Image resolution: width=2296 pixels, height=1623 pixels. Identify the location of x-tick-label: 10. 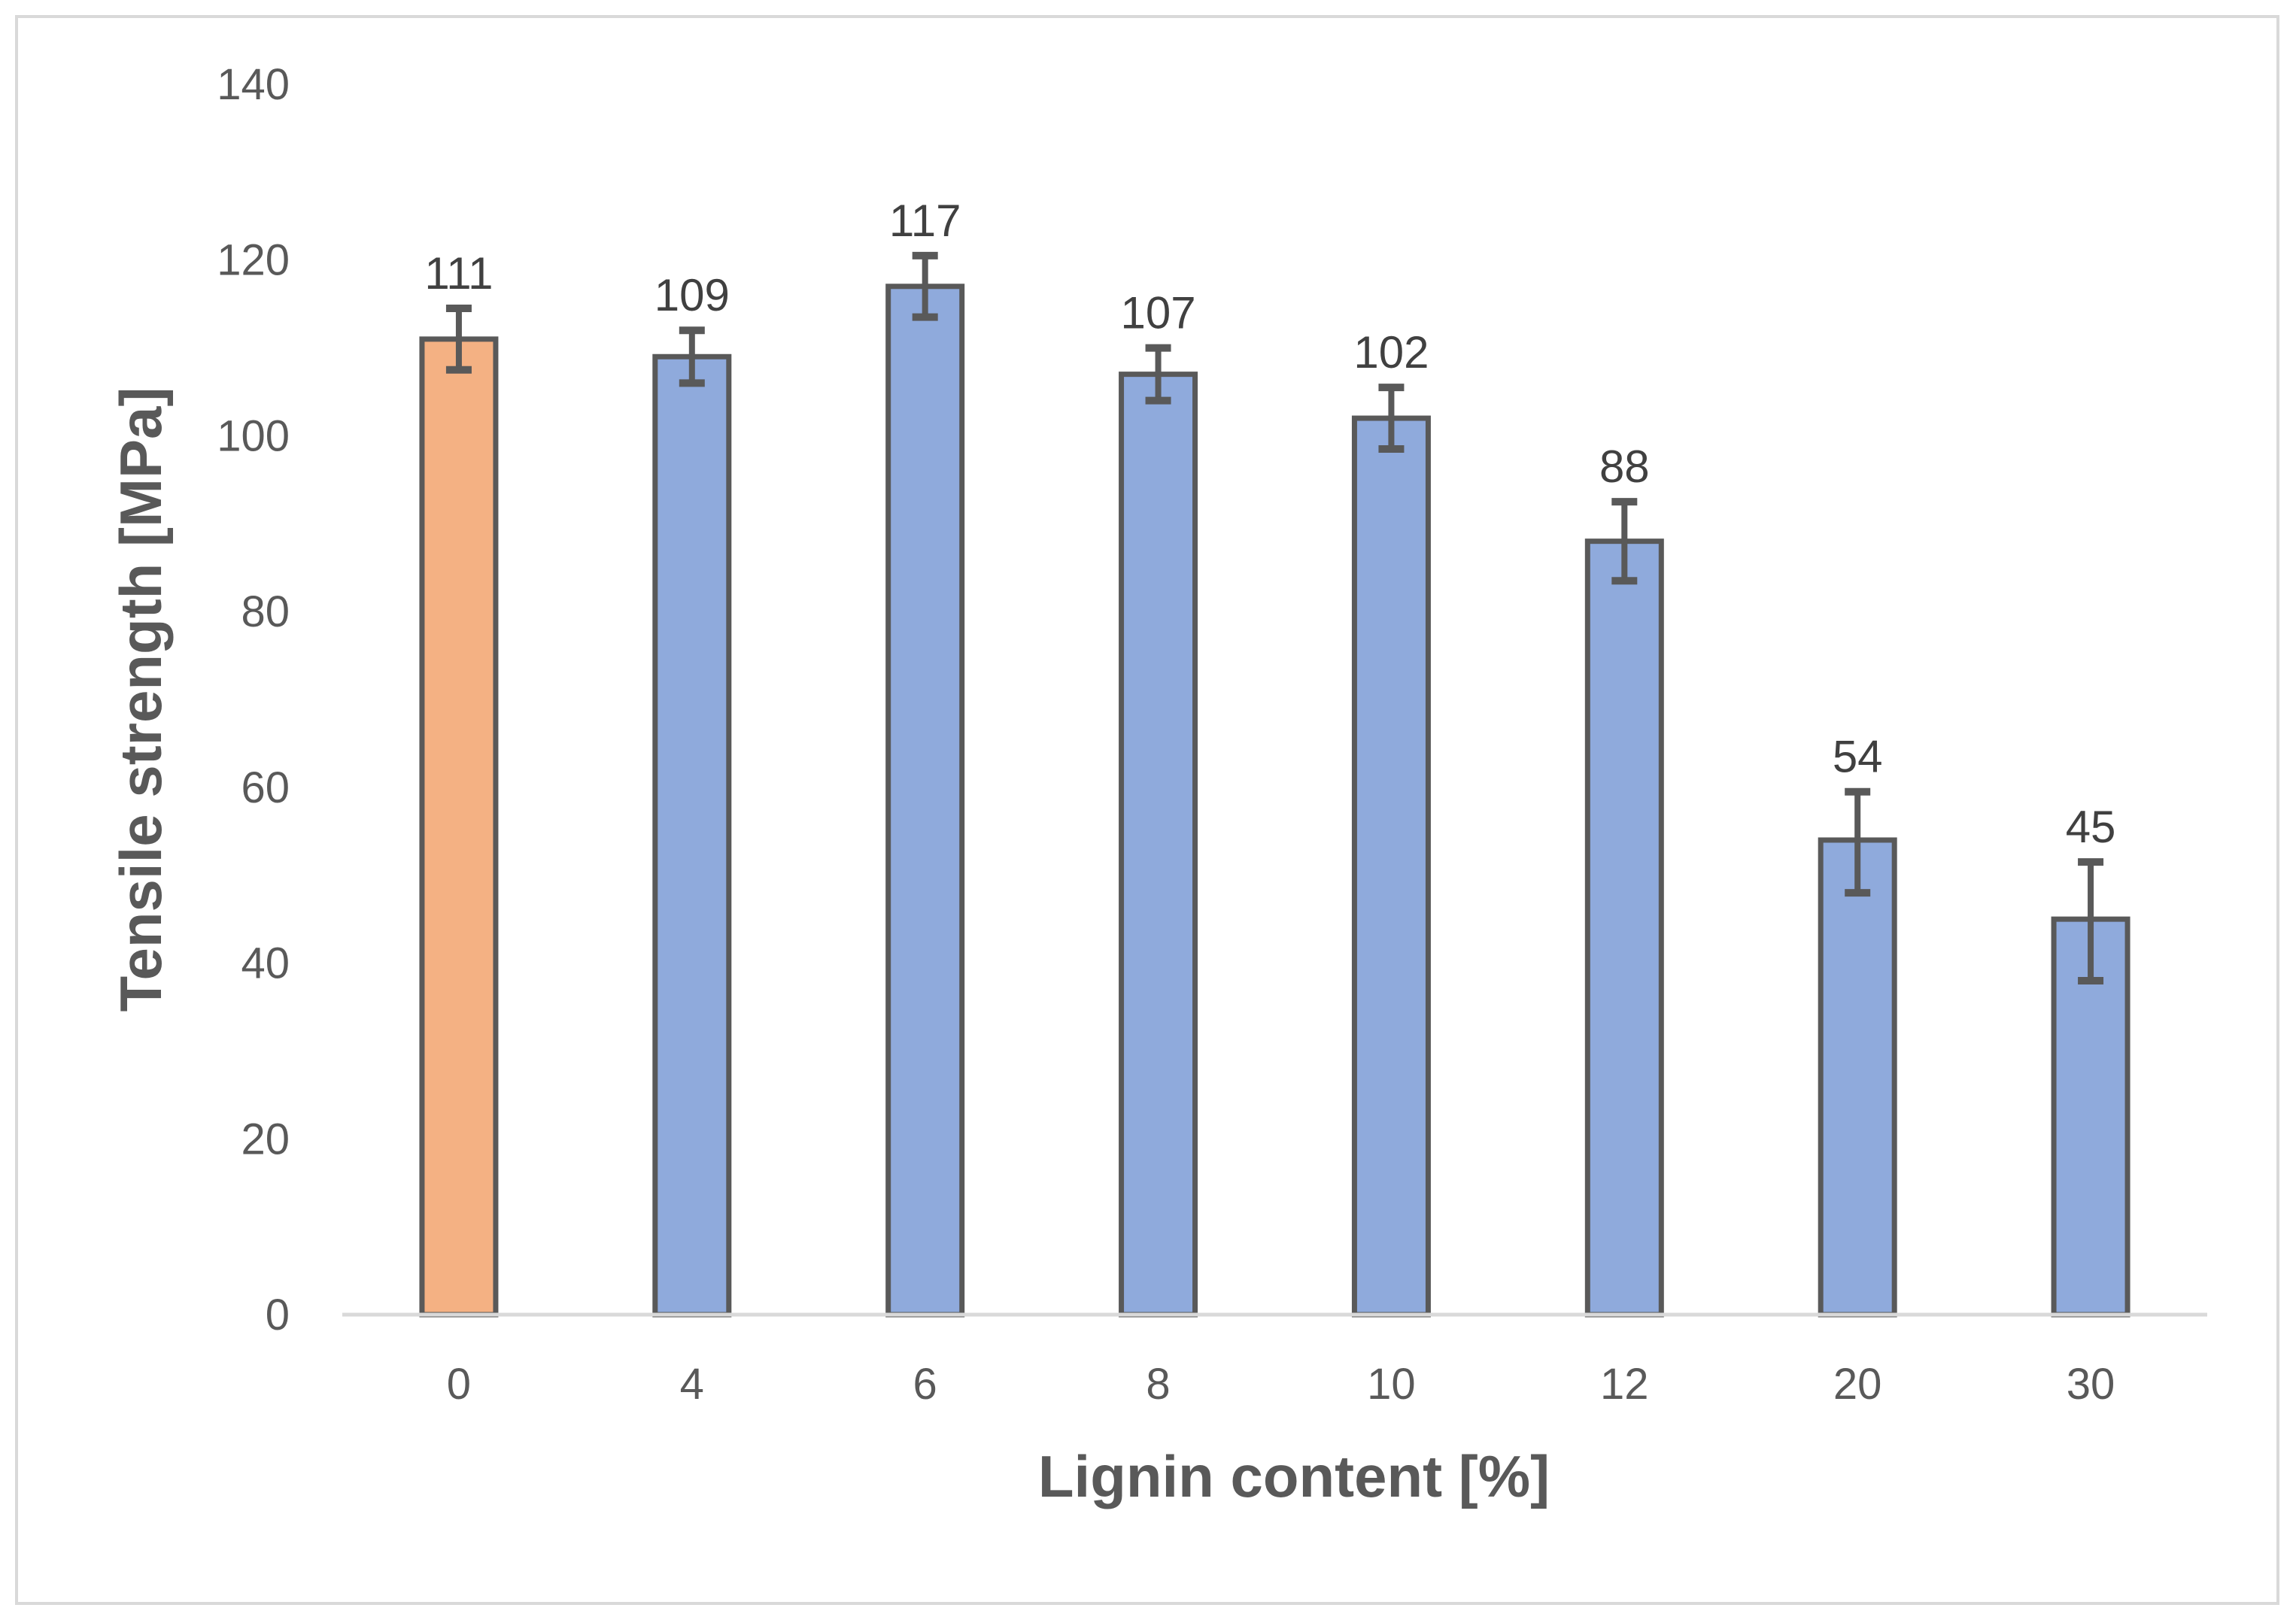
(1392, 1384).